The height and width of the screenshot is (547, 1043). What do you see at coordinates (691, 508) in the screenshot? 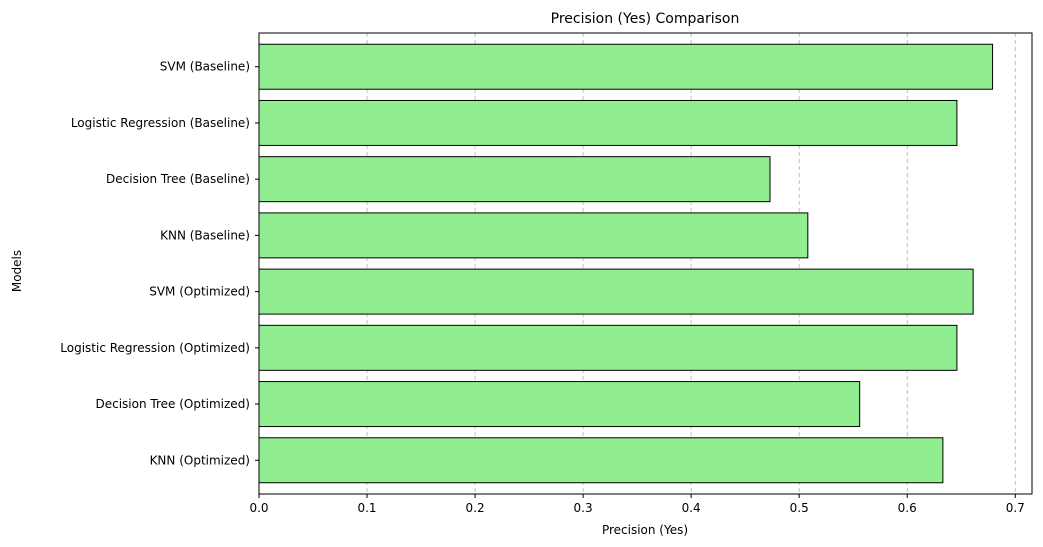
I see `x-tick-label: 0.4` at bounding box center [691, 508].